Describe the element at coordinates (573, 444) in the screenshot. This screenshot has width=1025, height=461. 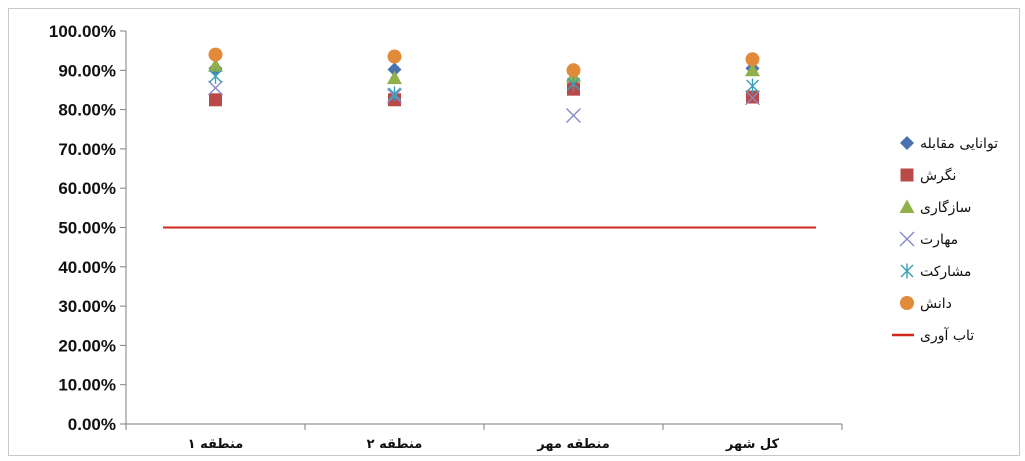
I see `x-tick-label: منطقه مهر` at that location.